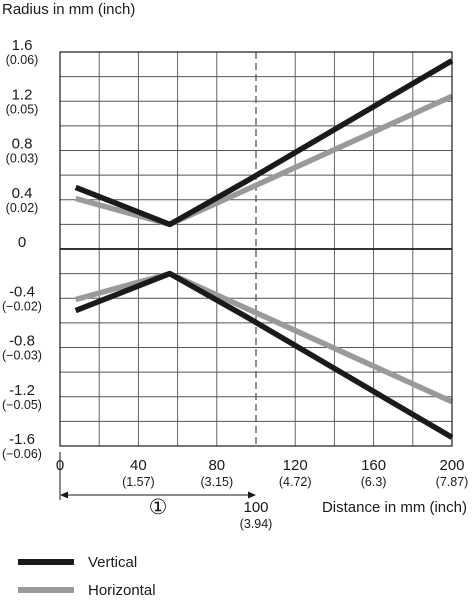 This screenshot has height=605, width=472. What do you see at coordinates (68, 9) in the screenshot?
I see `y-axis-title: Radius in mm (inch)` at bounding box center [68, 9].